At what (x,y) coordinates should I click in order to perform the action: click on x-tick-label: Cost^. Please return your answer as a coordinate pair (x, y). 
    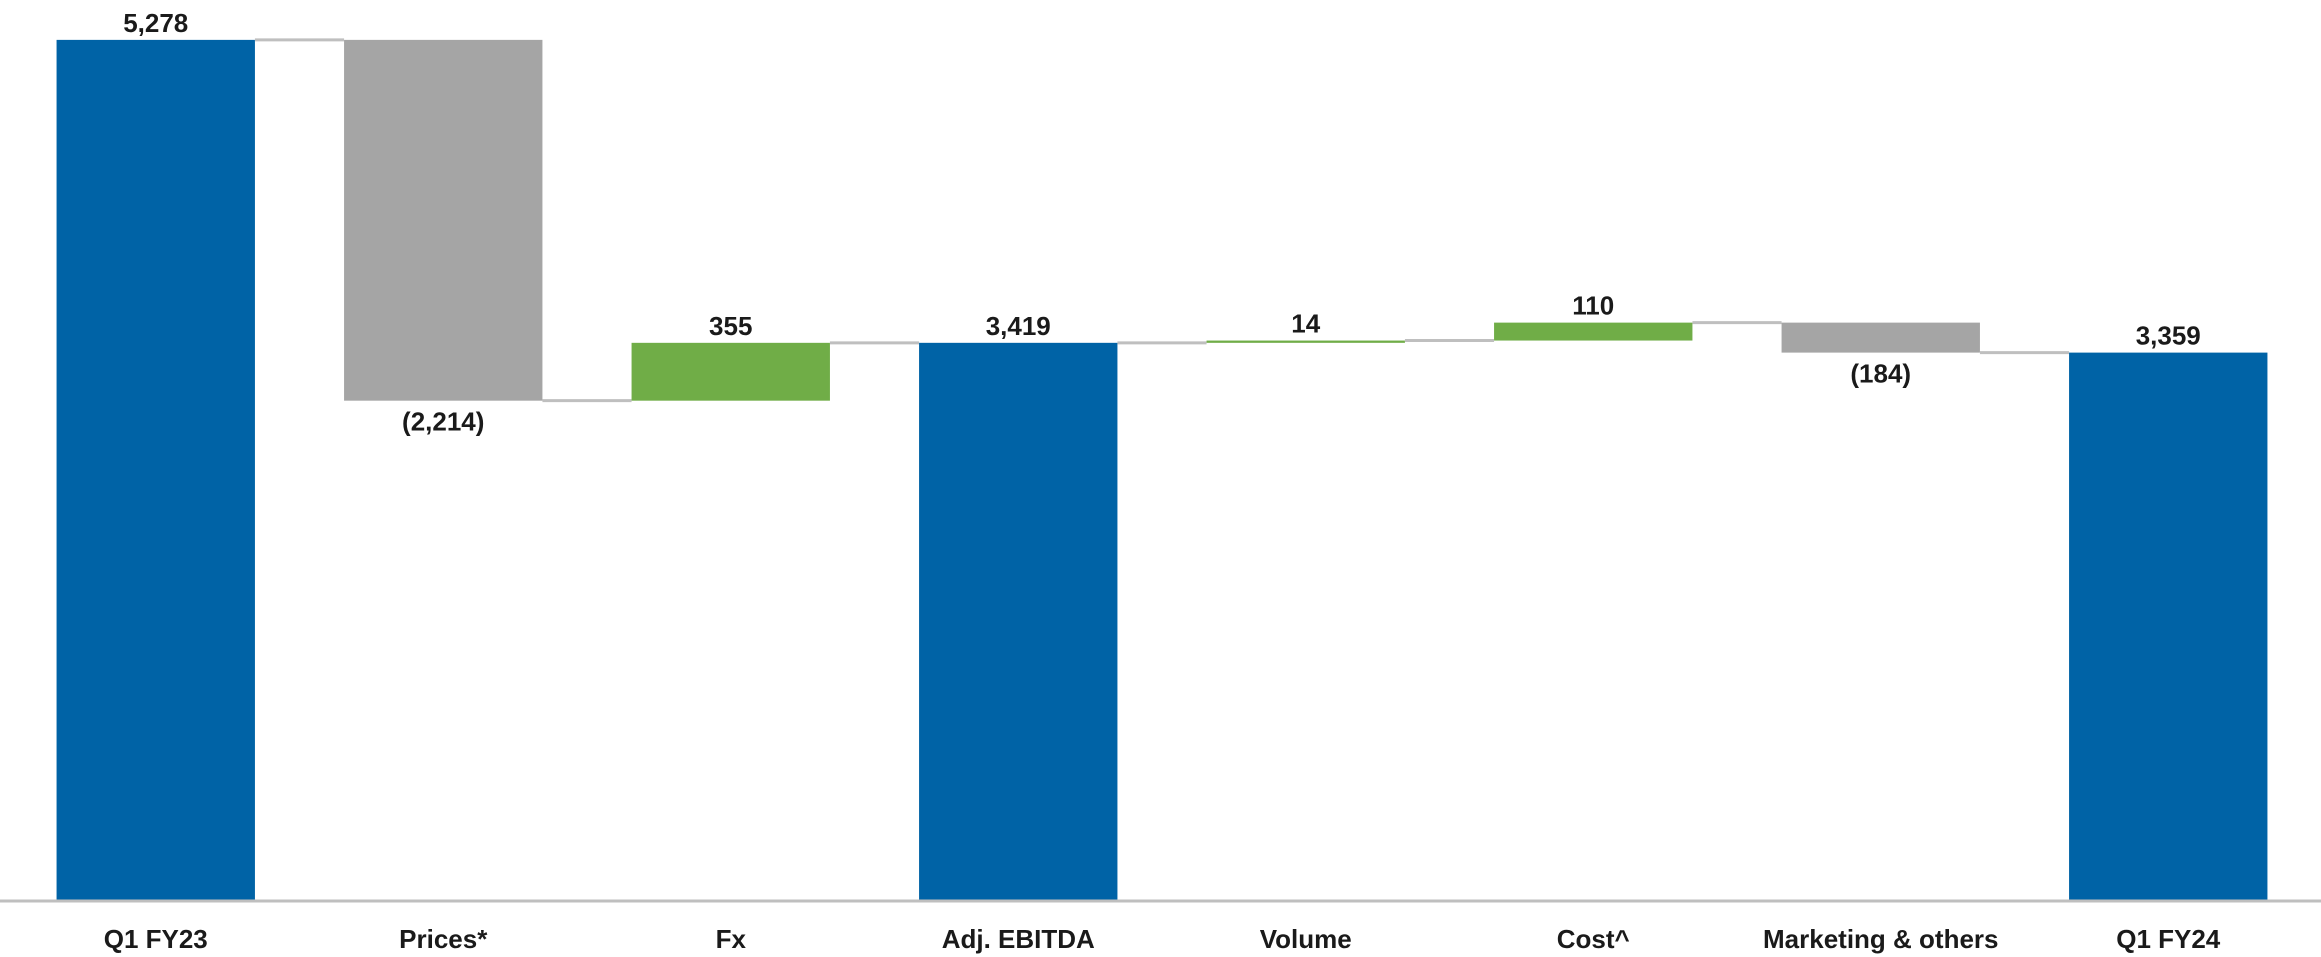
    Looking at the image, I should click on (1593, 939).